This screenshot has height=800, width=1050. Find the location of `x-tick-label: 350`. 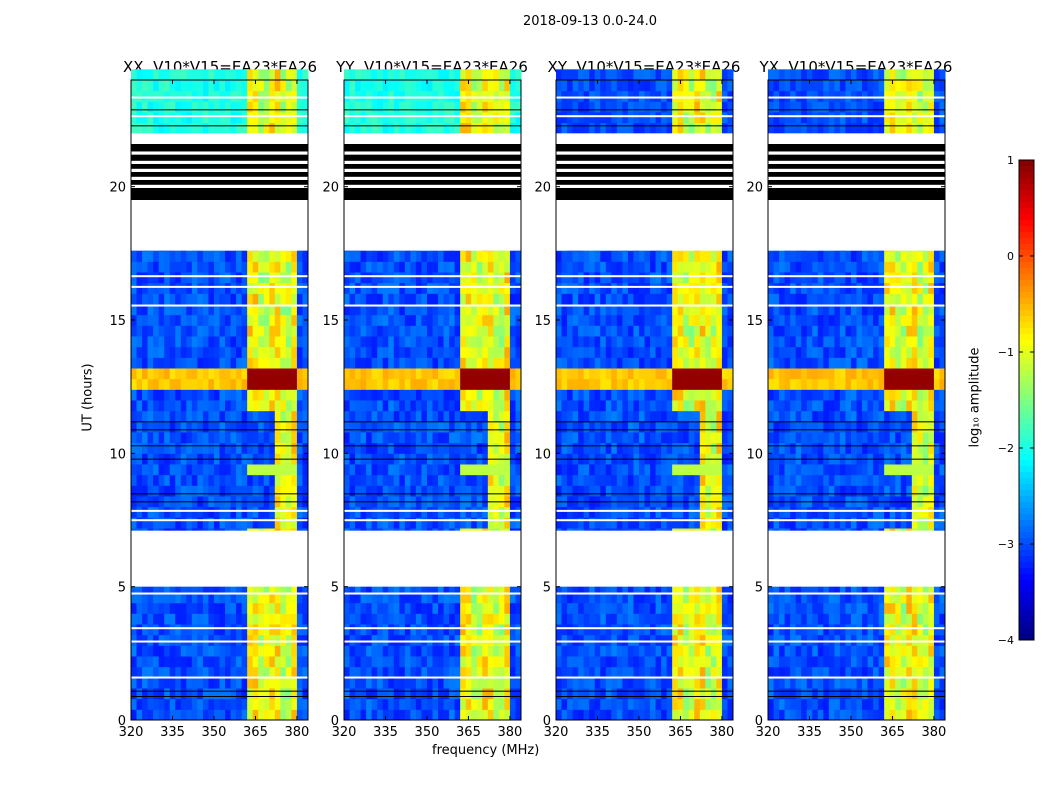

x-tick-label: 350 is located at coordinates (214, 732).